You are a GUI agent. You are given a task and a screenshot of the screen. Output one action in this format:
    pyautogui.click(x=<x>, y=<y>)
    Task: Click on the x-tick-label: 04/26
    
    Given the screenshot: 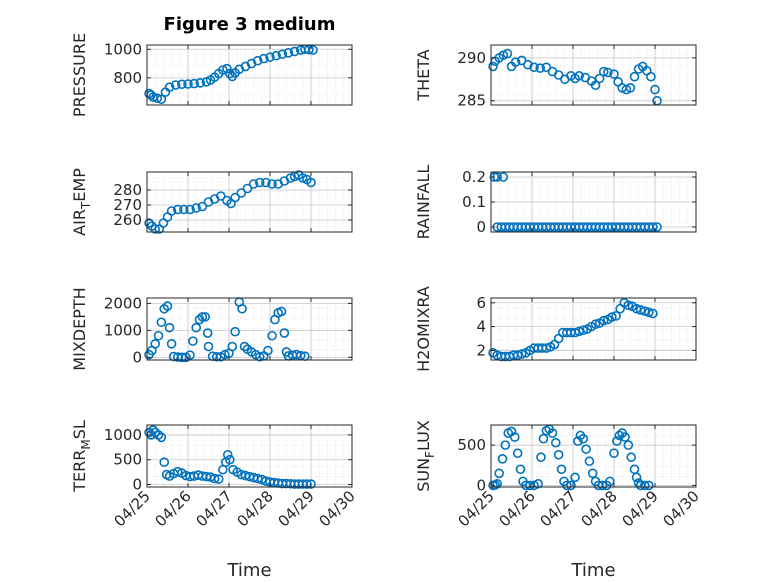 What is the action you would take?
    pyautogui.click(x=517, y=508)
    